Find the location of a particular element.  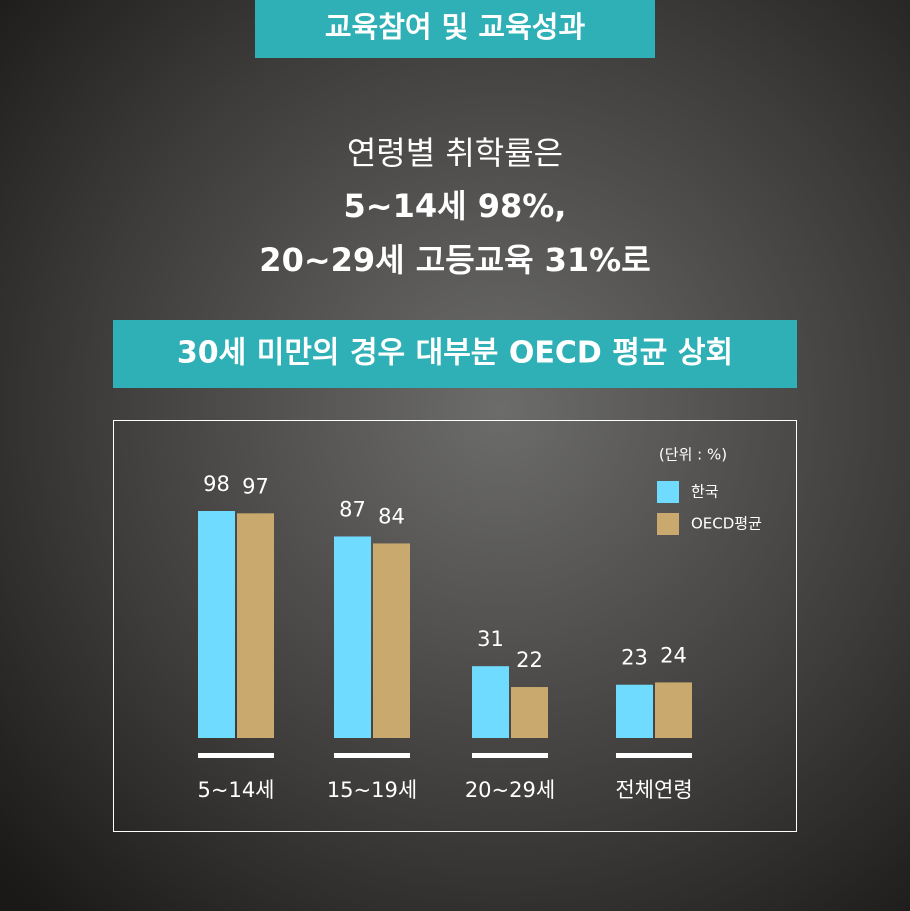

x-tick-label: 전체연령 is located at coordinates (653, 790).